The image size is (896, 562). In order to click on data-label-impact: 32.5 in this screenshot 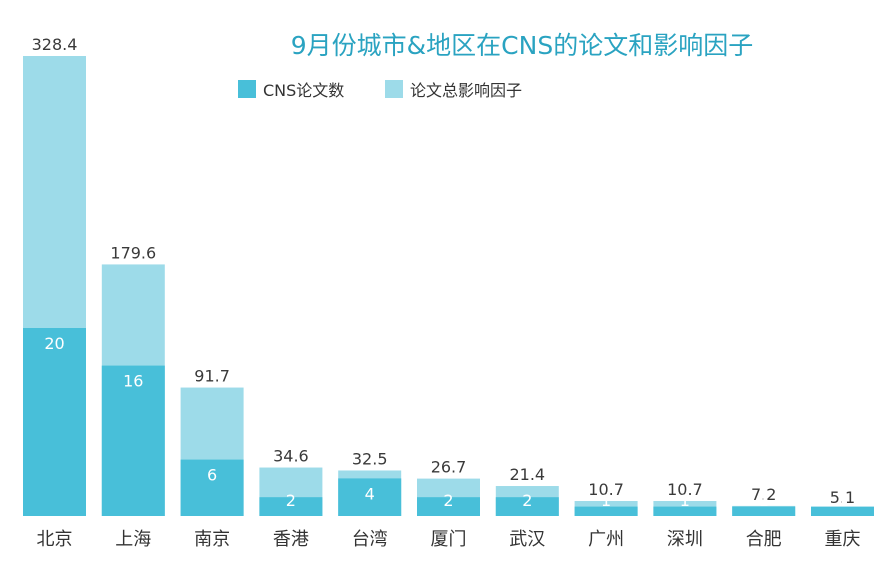, I will do `click(370, 458)`.